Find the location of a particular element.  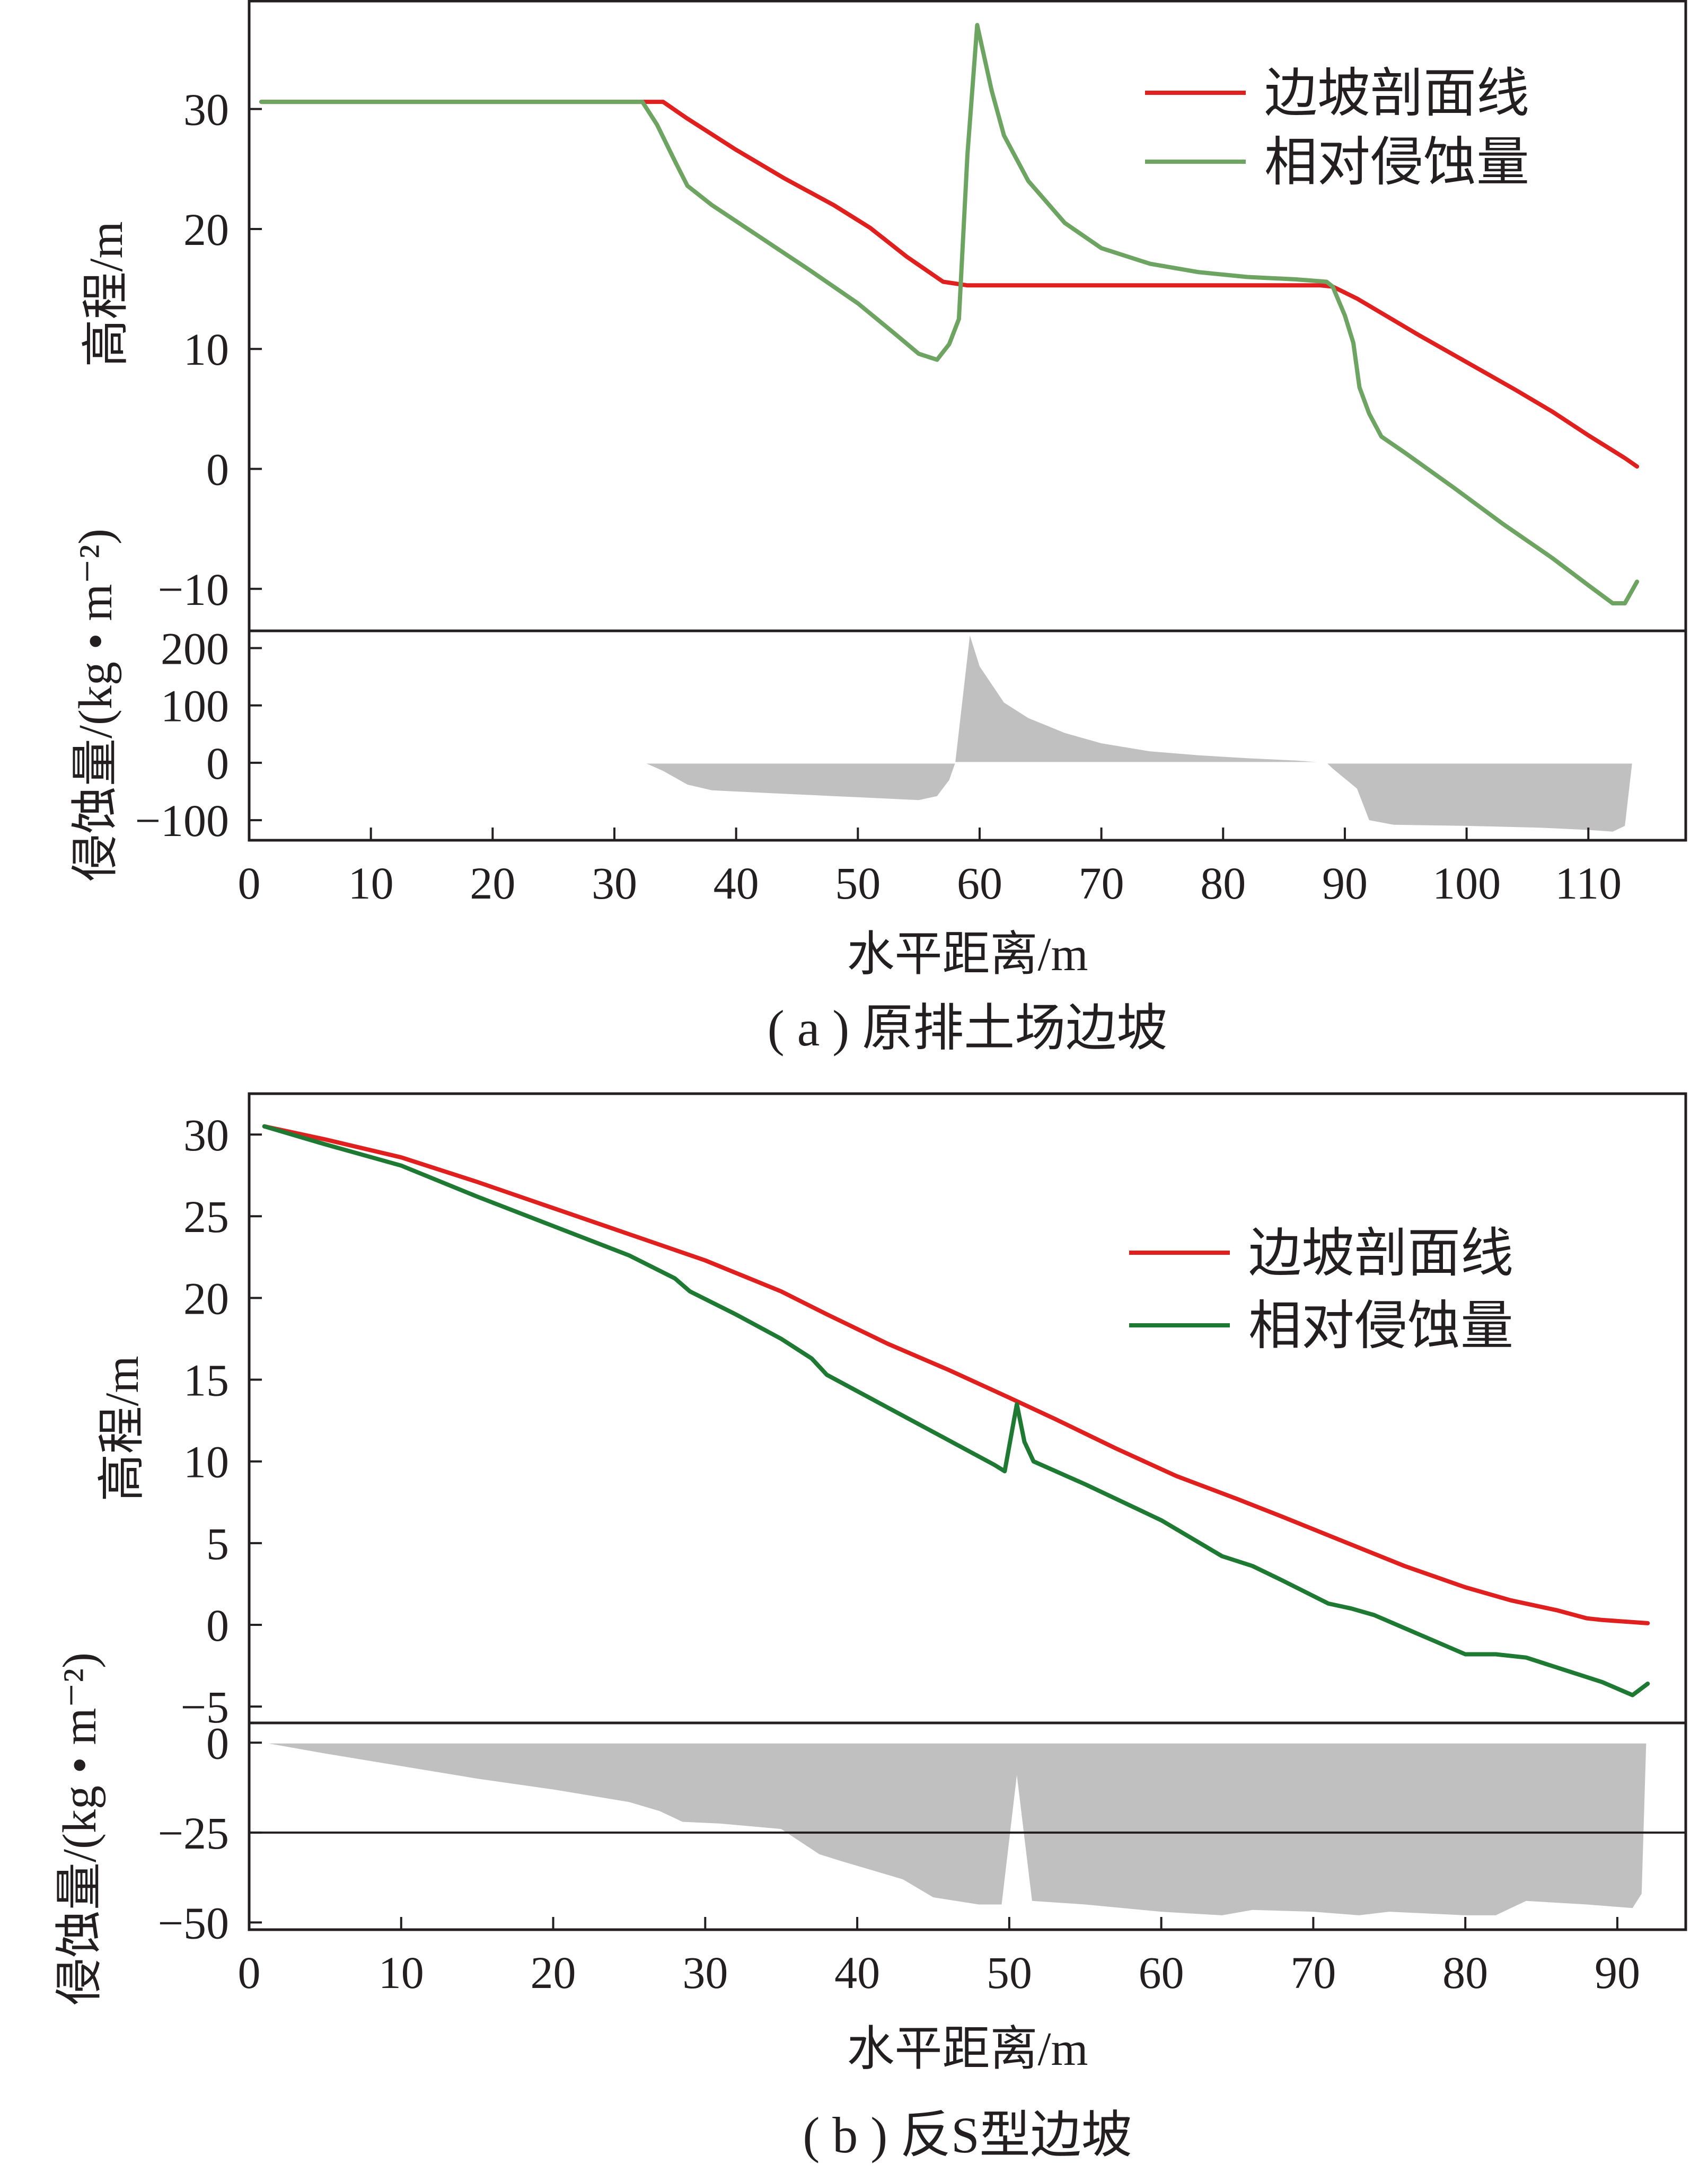

panel-a-x-tick-label: 80 is located at coordinates (1223, 883).